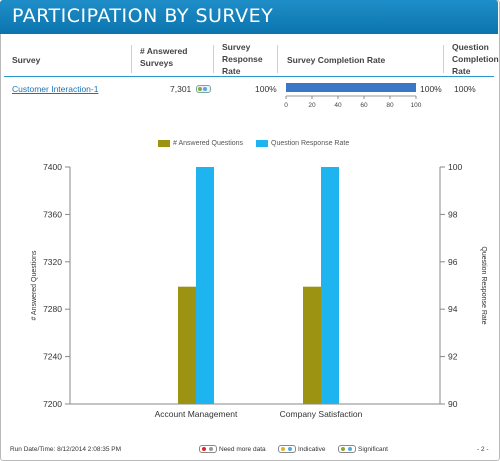  Describe the element at coordinates (242, 449) in the screenshot. I see `need-more-data-label: Need more data` at that location.